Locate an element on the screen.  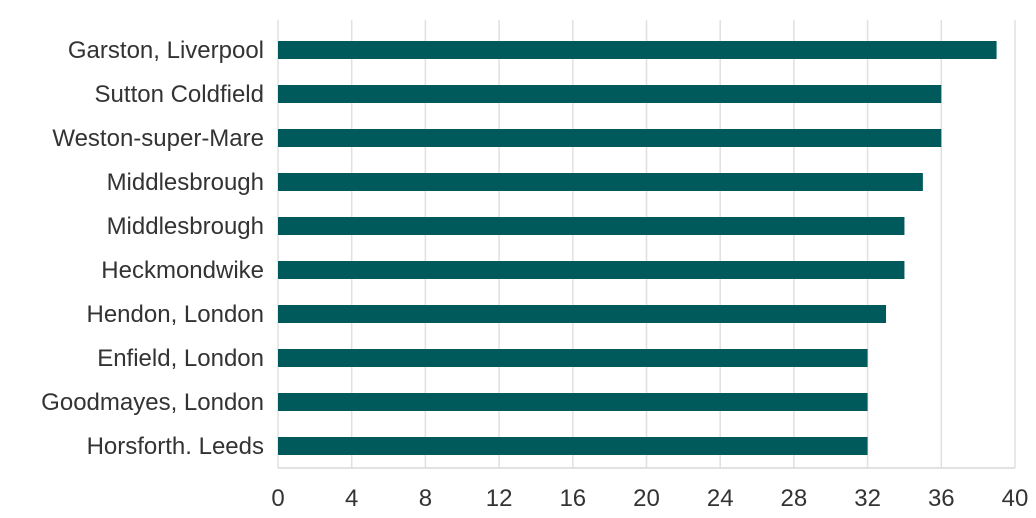
x-tick-label: 24 is located at coordinates (720, 498).